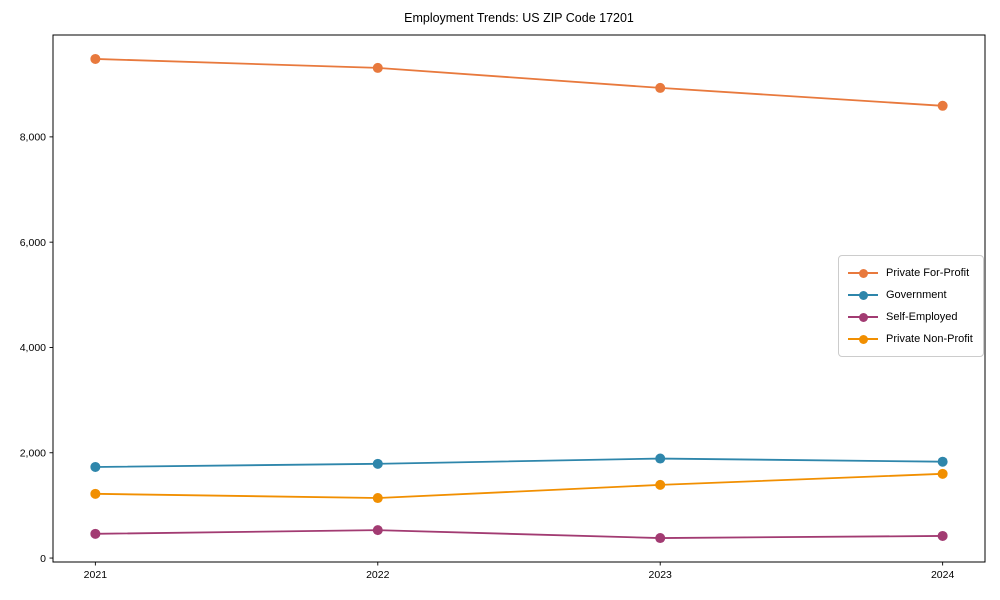  Describe the element at coordinates (33, 243) in the screenshot. I see `y-axis-tick-label: 6,000` at that location.